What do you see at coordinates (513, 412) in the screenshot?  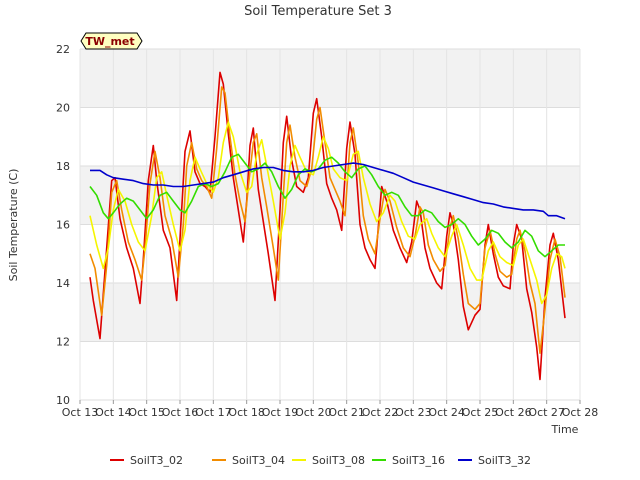 I see `x-tick-label: Oct 26` at bounding box center [513, 412].